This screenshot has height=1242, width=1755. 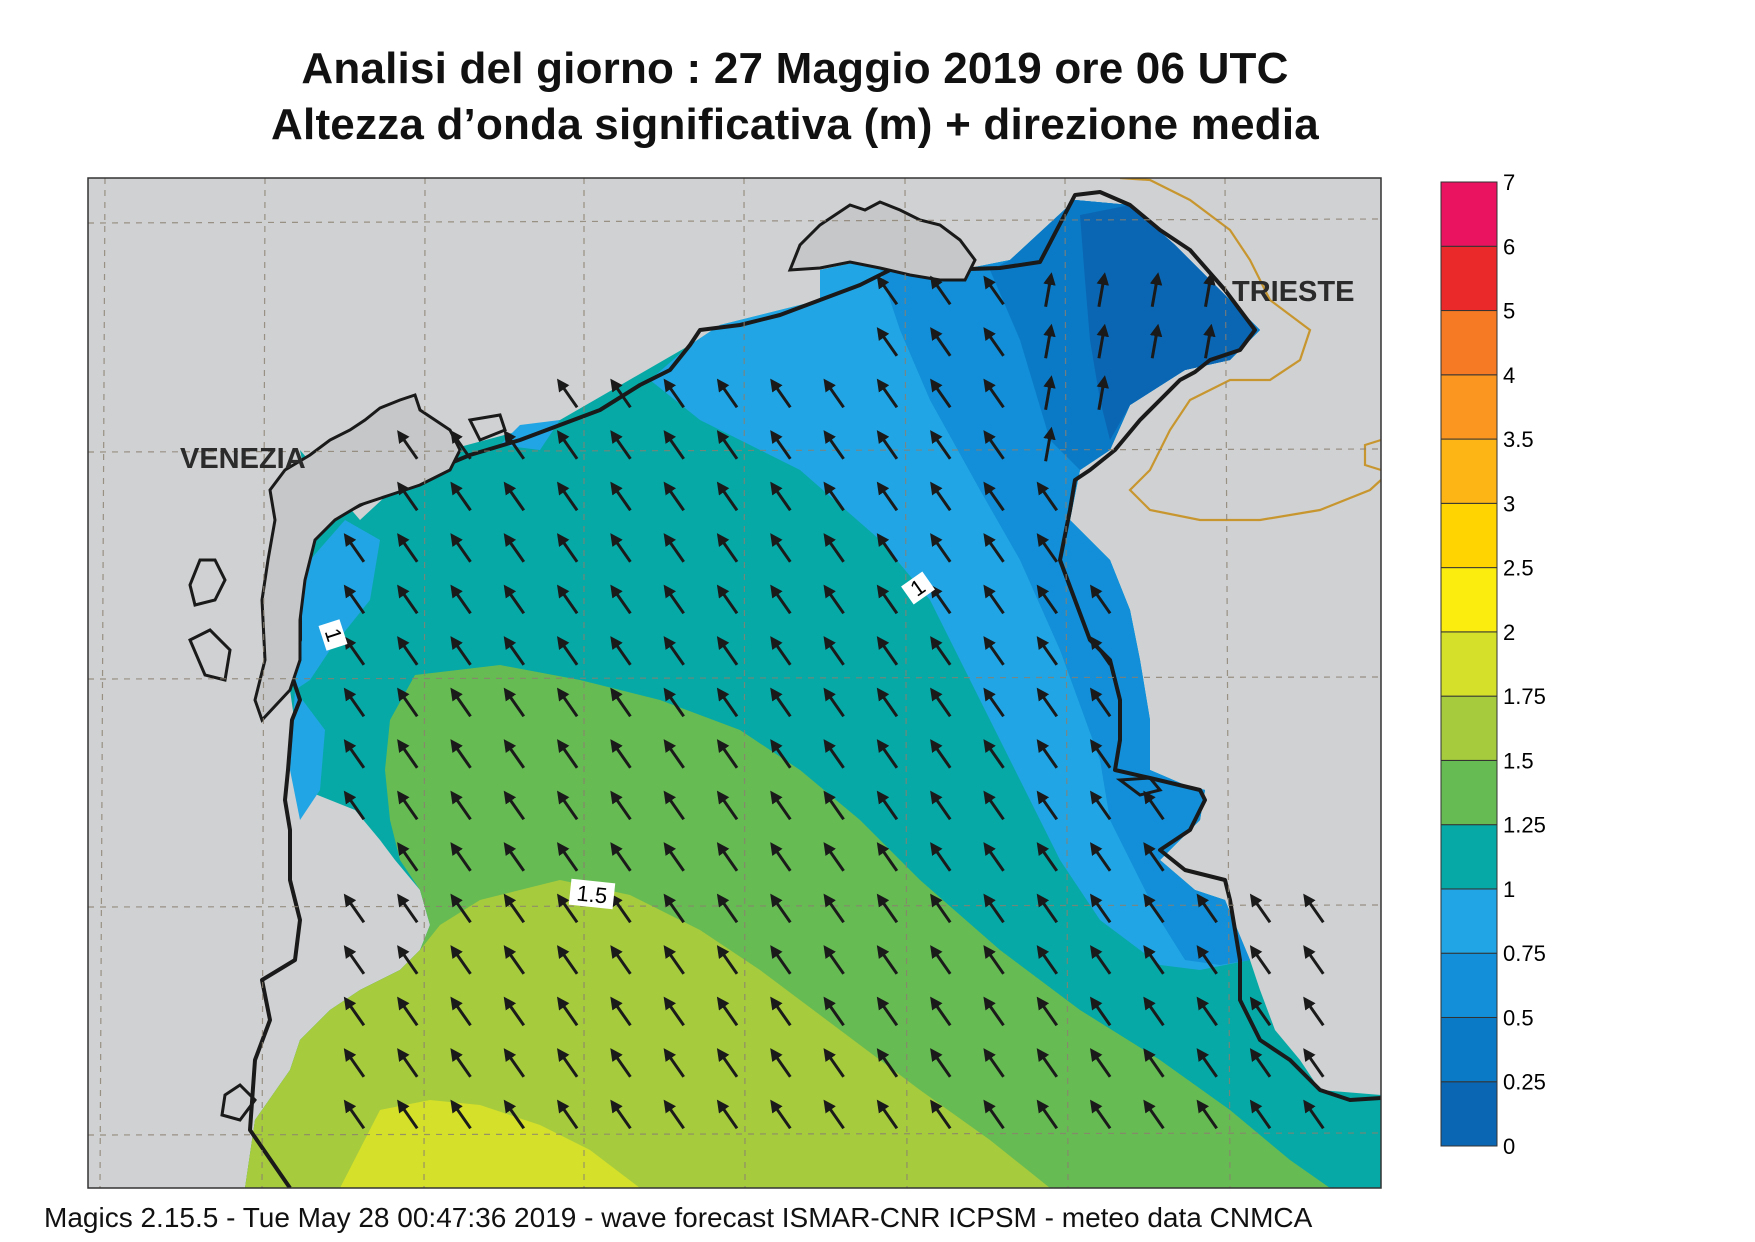 What do you see at coordinates (1524, 825) in the screenshot?
I see `legend-tick-label: 1.25` at bounding box center [1524, 825].